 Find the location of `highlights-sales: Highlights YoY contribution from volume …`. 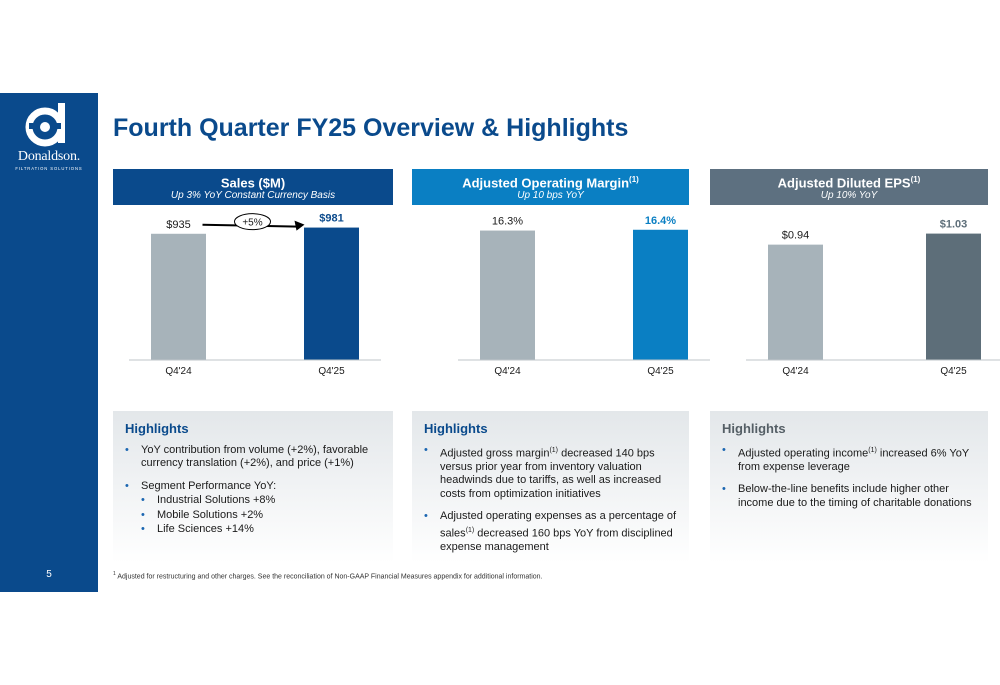

highlights-sales: Highlights YoY contribution from volume … is located at coordinates (253, 487).